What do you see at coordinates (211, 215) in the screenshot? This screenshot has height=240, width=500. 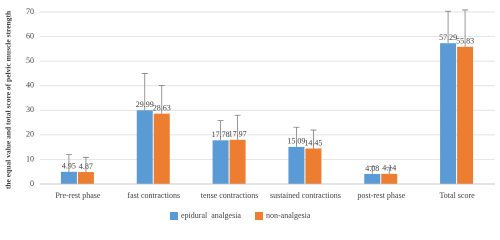 I see `legend-label: epidural analgesia` at bounding box center [211, 215].